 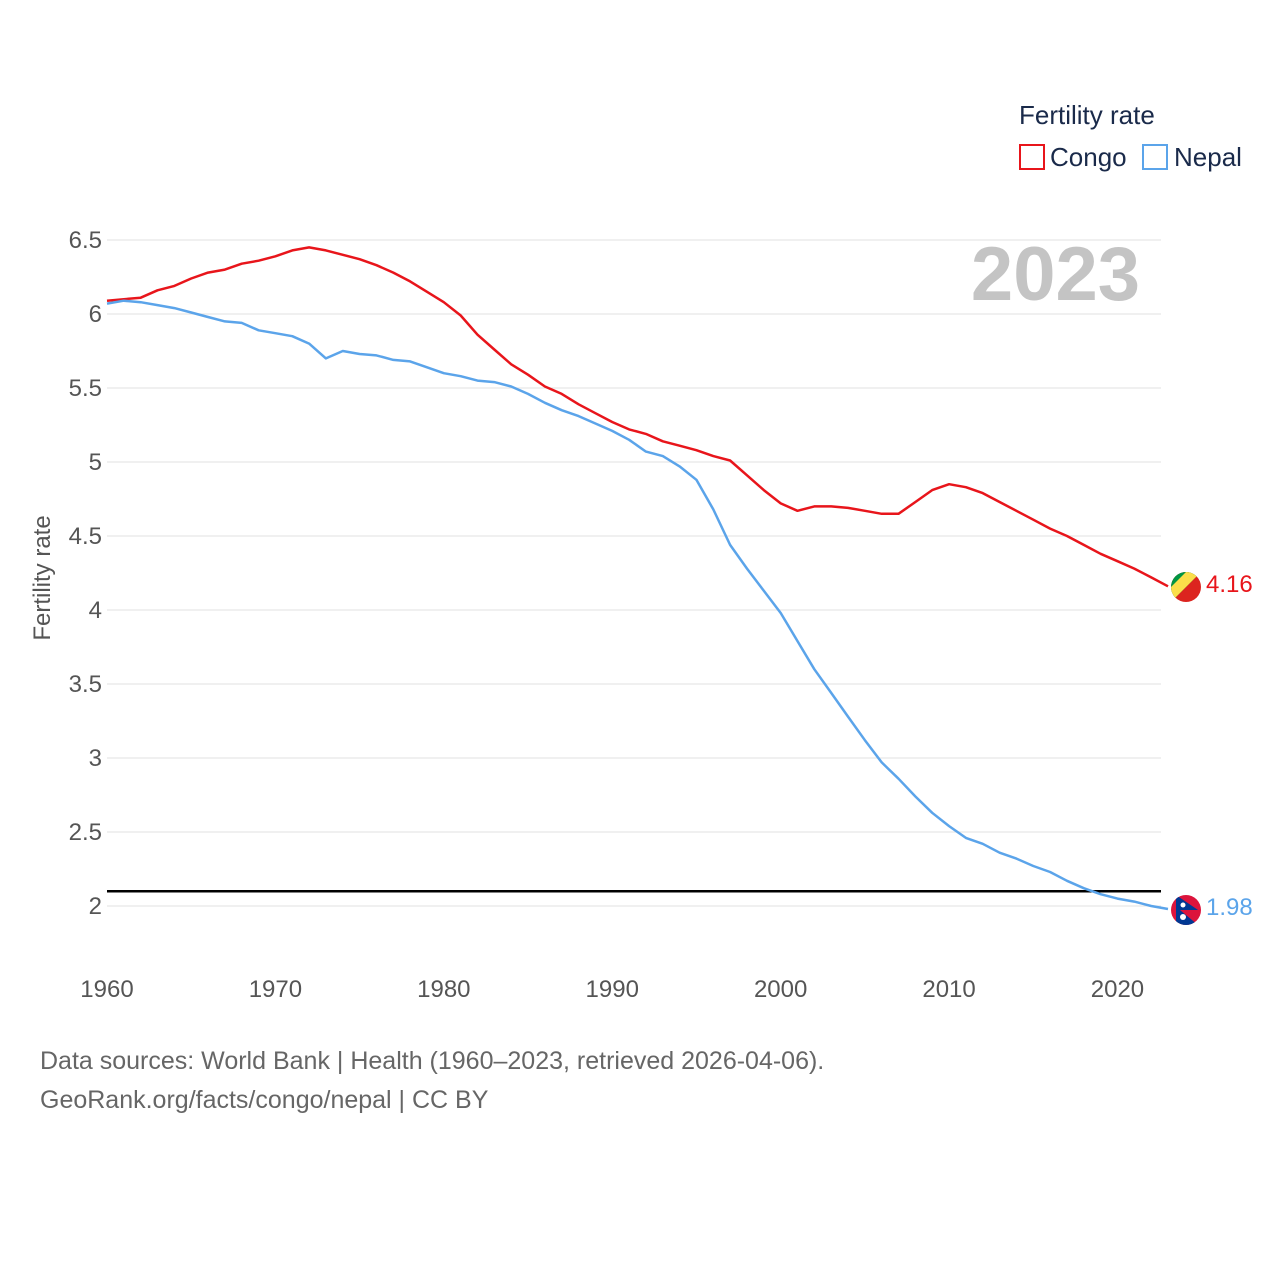 What do you see at coordinates (780, 989) in the screenshot?
I see `x-tick-label: 2000` at bounding box center [780, 989].